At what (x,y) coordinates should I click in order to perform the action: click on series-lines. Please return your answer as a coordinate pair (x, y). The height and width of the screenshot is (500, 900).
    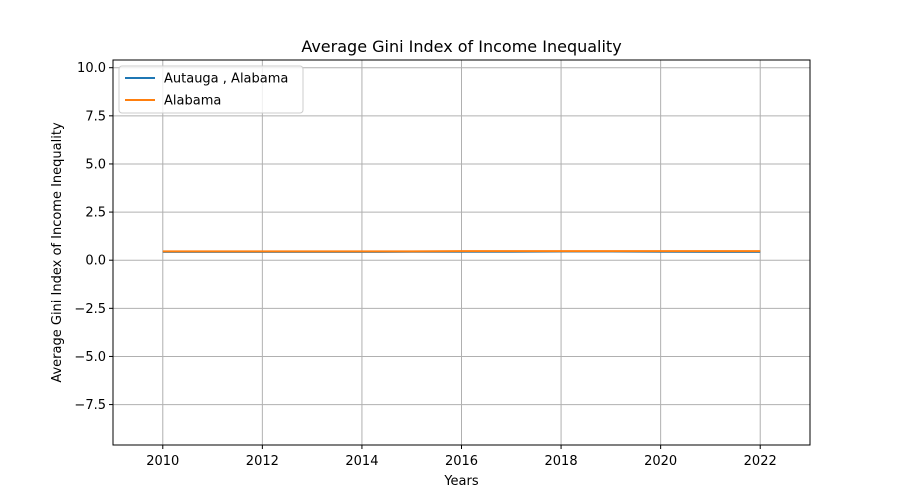
    Looking at the image, I should click on (461, 251).